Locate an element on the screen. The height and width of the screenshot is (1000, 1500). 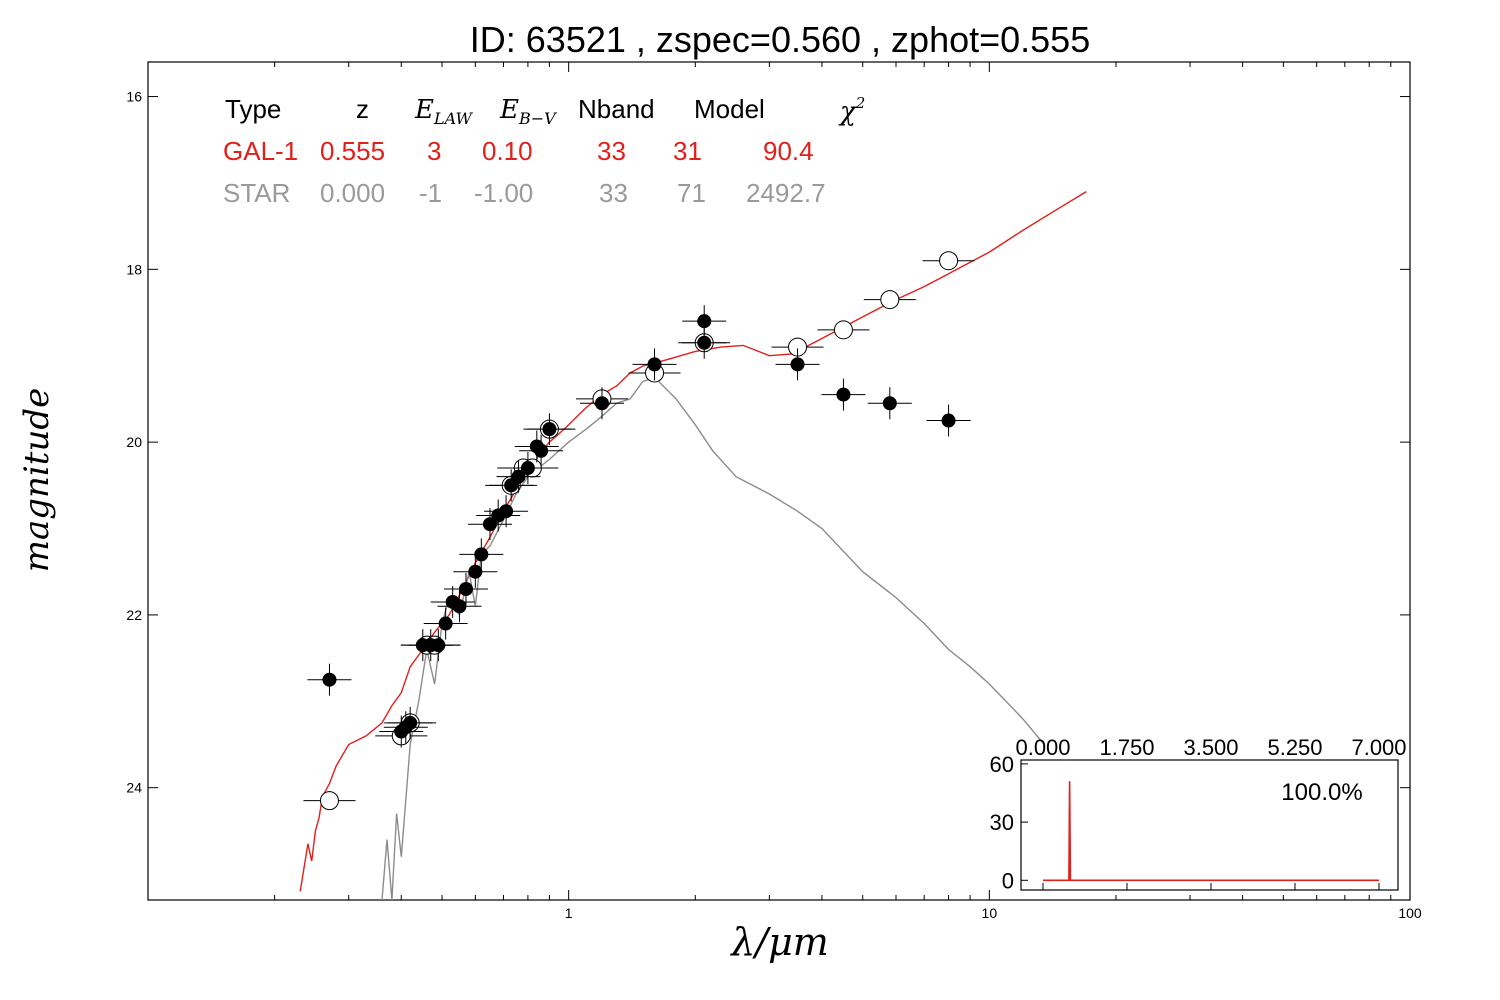
legend-star-model: 71 is located at coordinates (691, 193).